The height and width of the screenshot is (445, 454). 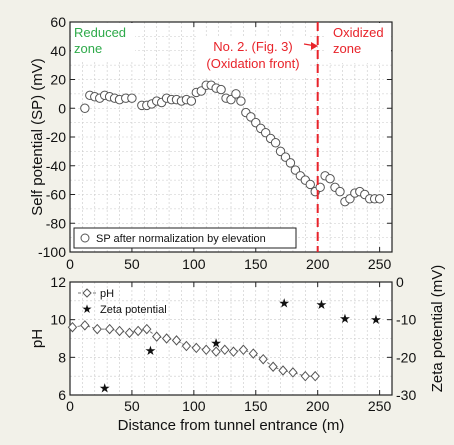 What do you see at coordinates (122, 302) in the screenshot?
I see `bottom-legend: pH ★ Zeta potential` at bounding box center [122, 302].